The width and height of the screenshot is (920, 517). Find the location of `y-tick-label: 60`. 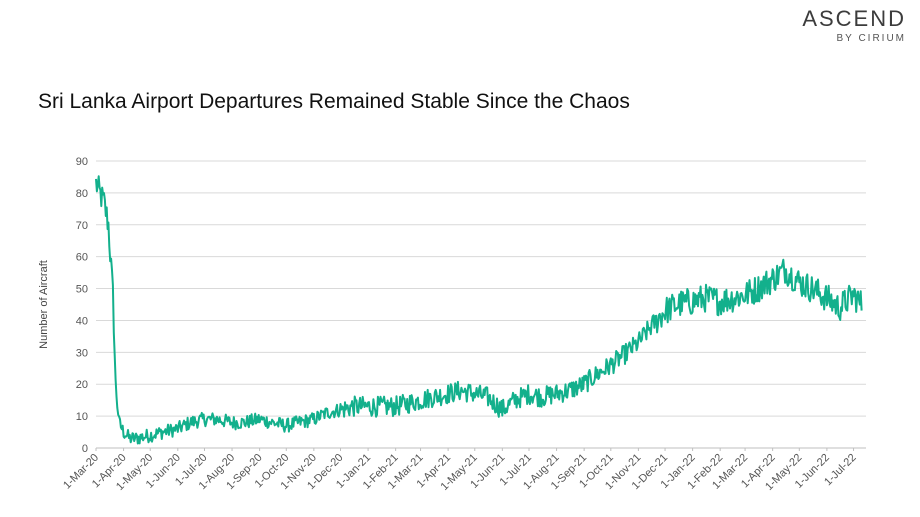

y-tick-label: 60 is located at coordinates (82, 258).